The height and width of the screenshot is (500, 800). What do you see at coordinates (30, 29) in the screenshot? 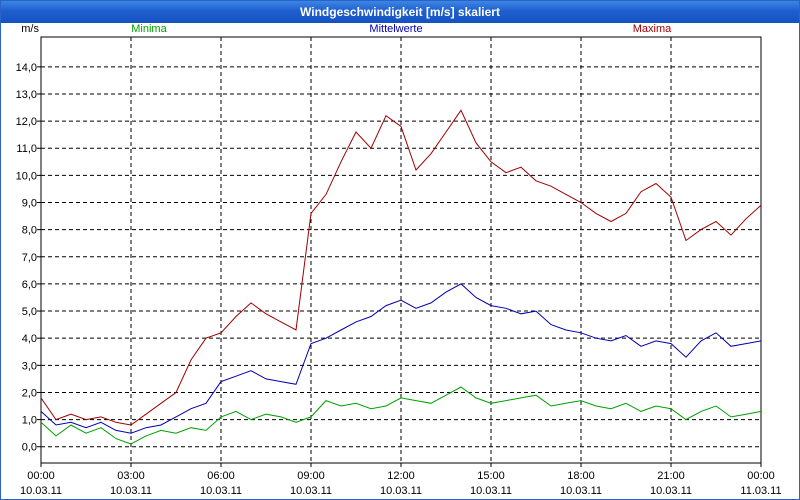
I see `y-axis-label: m/s` at bounding box center [30, 29].